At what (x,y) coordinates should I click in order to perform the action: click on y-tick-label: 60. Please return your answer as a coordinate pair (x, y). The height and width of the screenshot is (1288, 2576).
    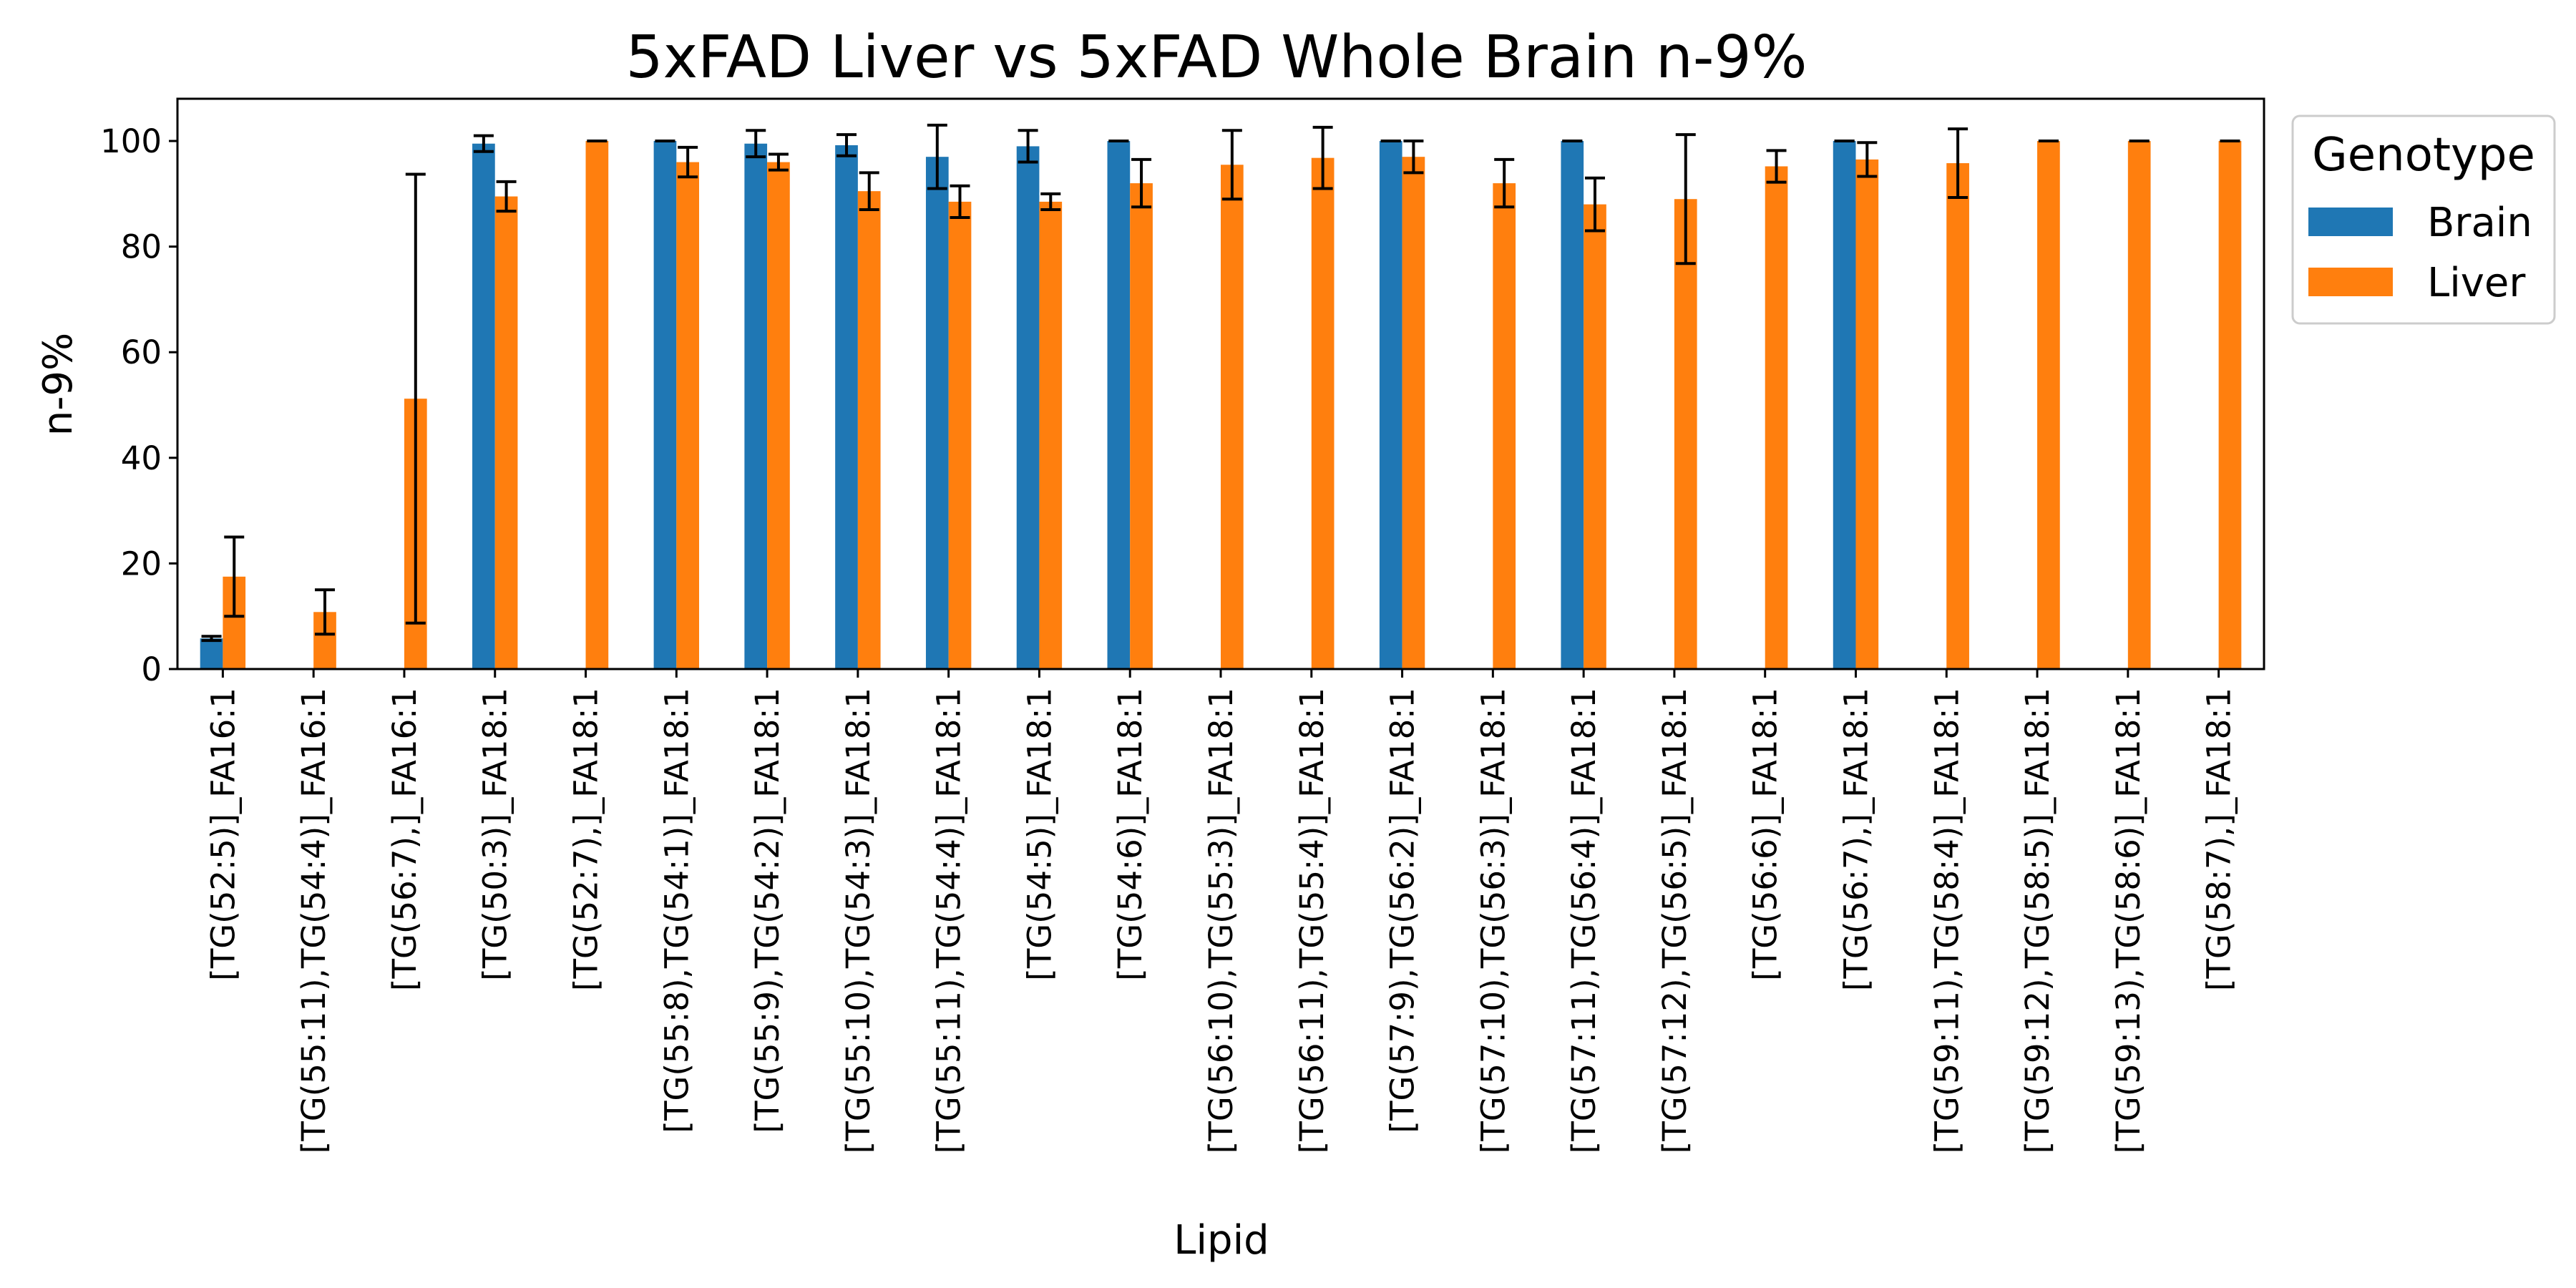
    Looking at the image, I should click on (141, 352).